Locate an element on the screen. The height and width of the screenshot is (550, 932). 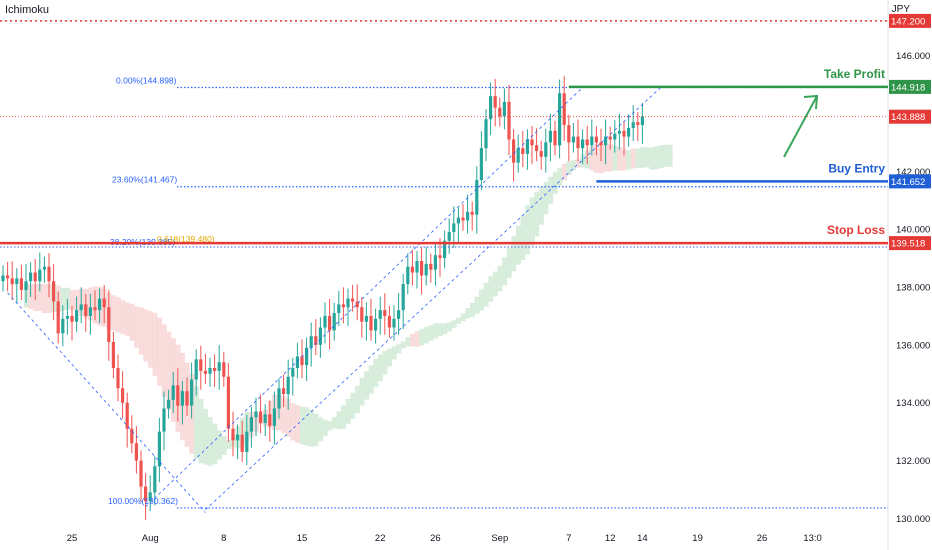
fib-label: 23.60%(141.467) is located at coordinates (144, 180).